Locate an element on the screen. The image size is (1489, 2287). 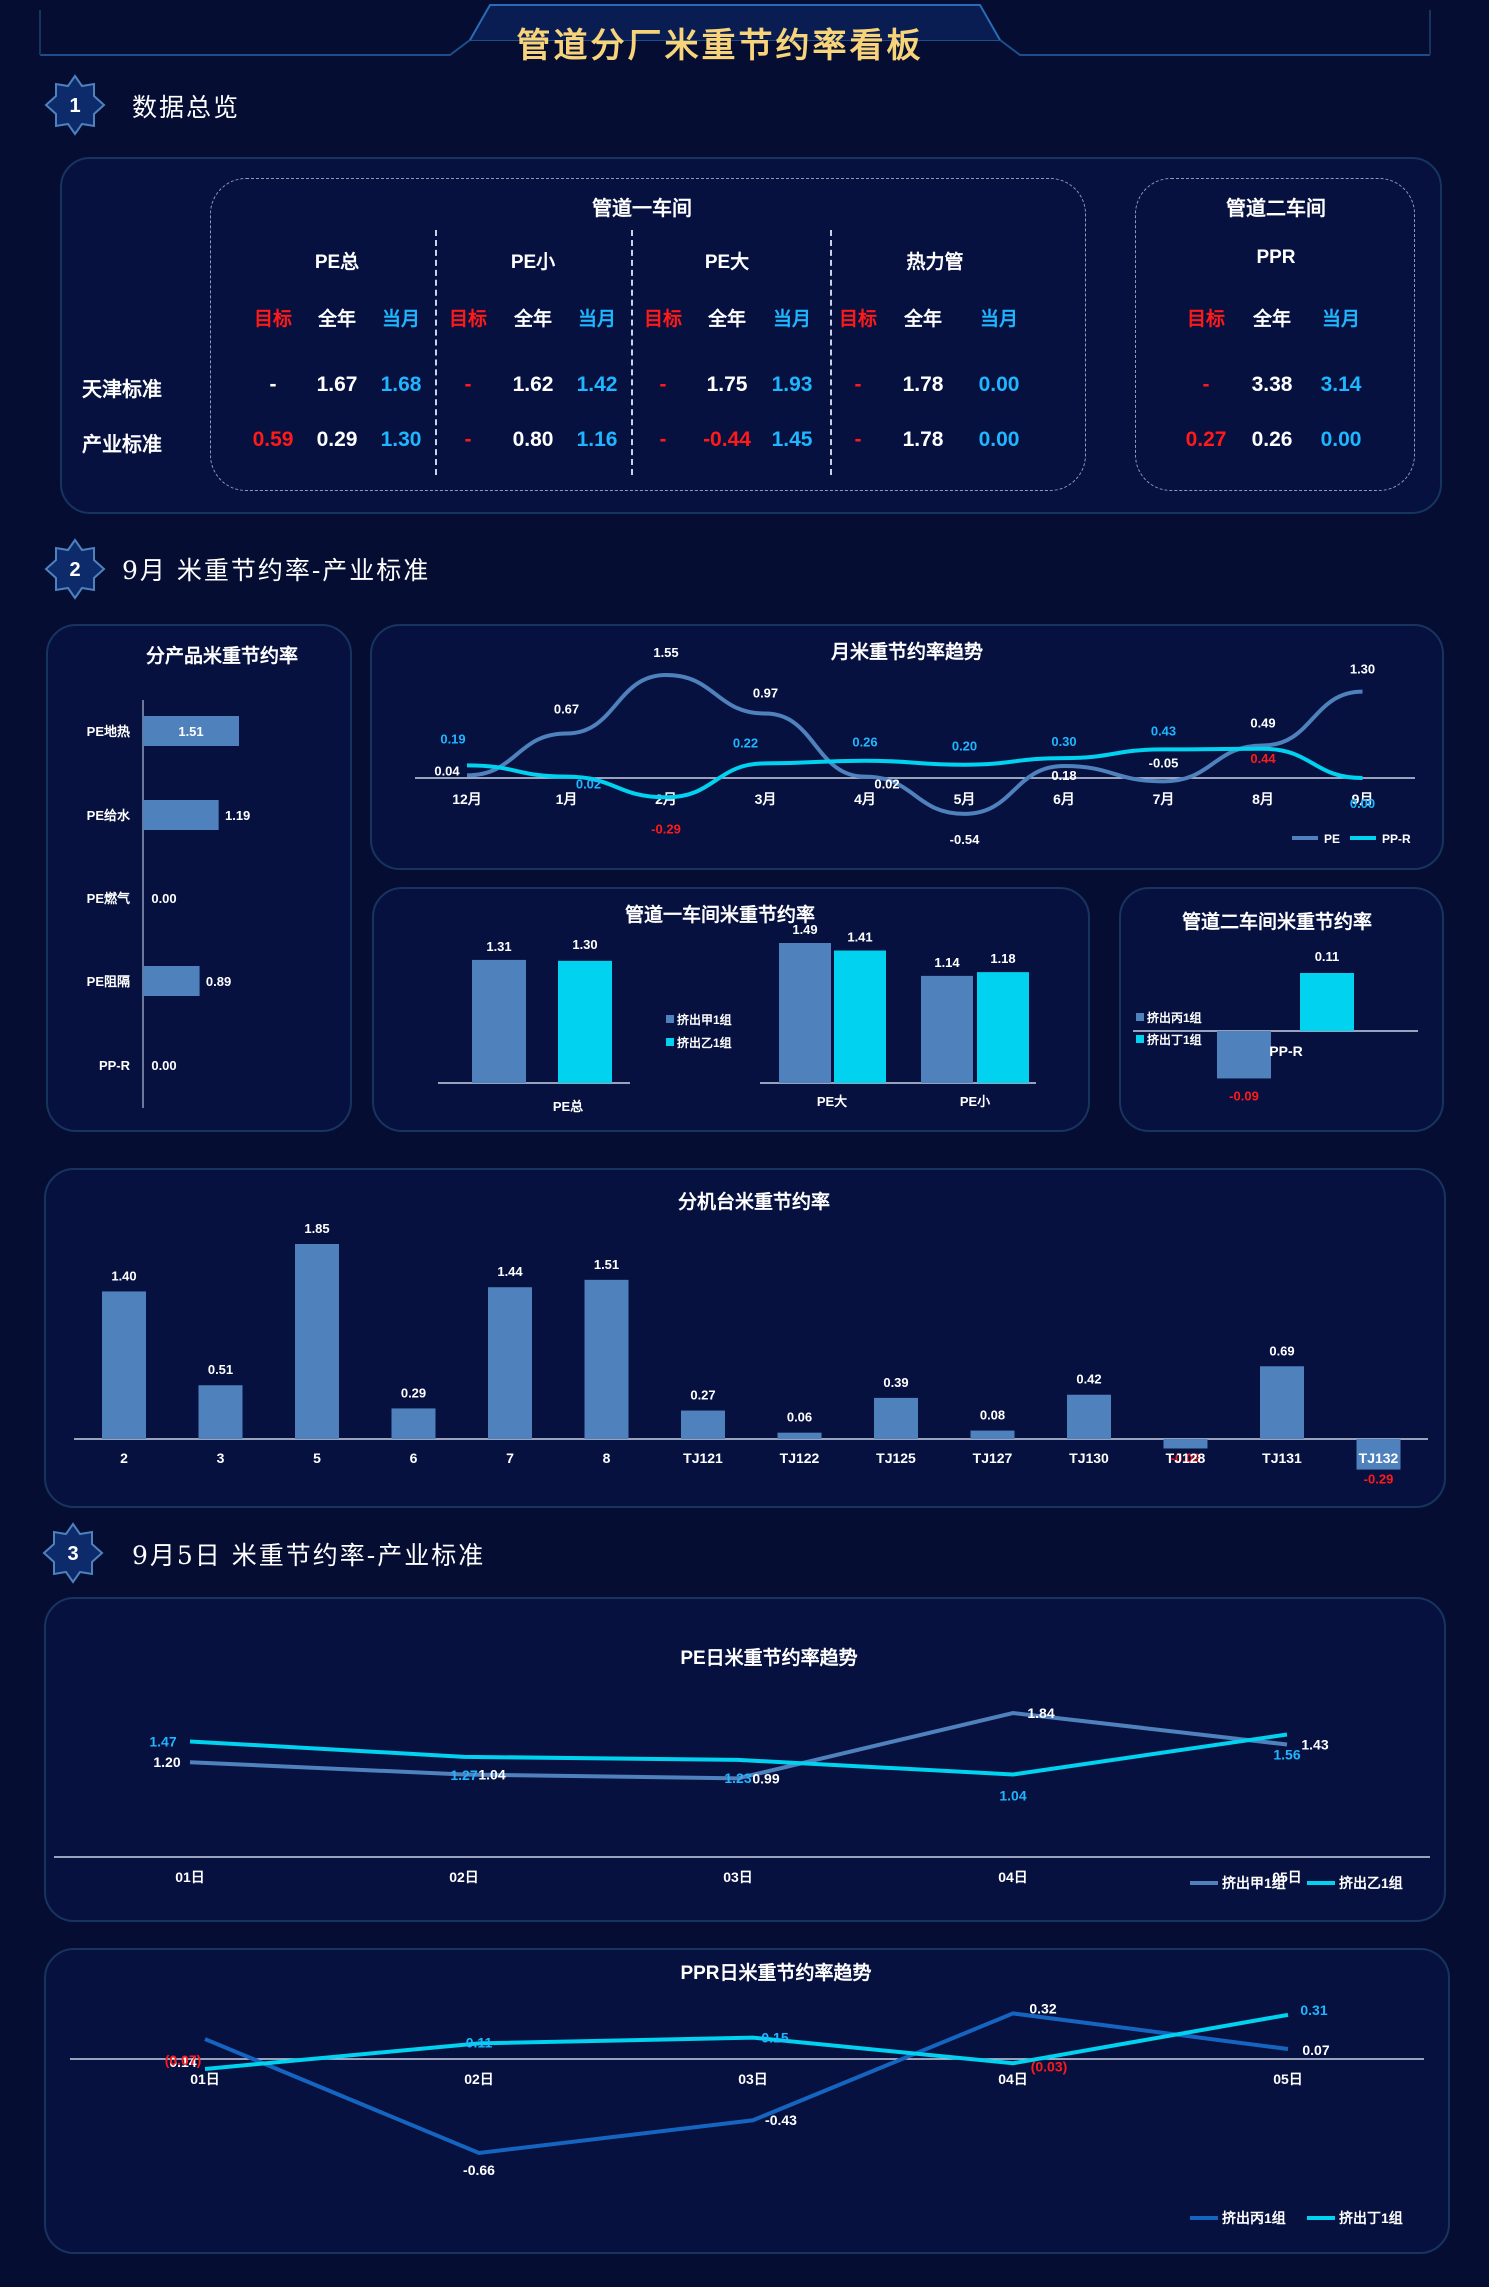
category-label: 7 is located at coordinates (510, 1458).